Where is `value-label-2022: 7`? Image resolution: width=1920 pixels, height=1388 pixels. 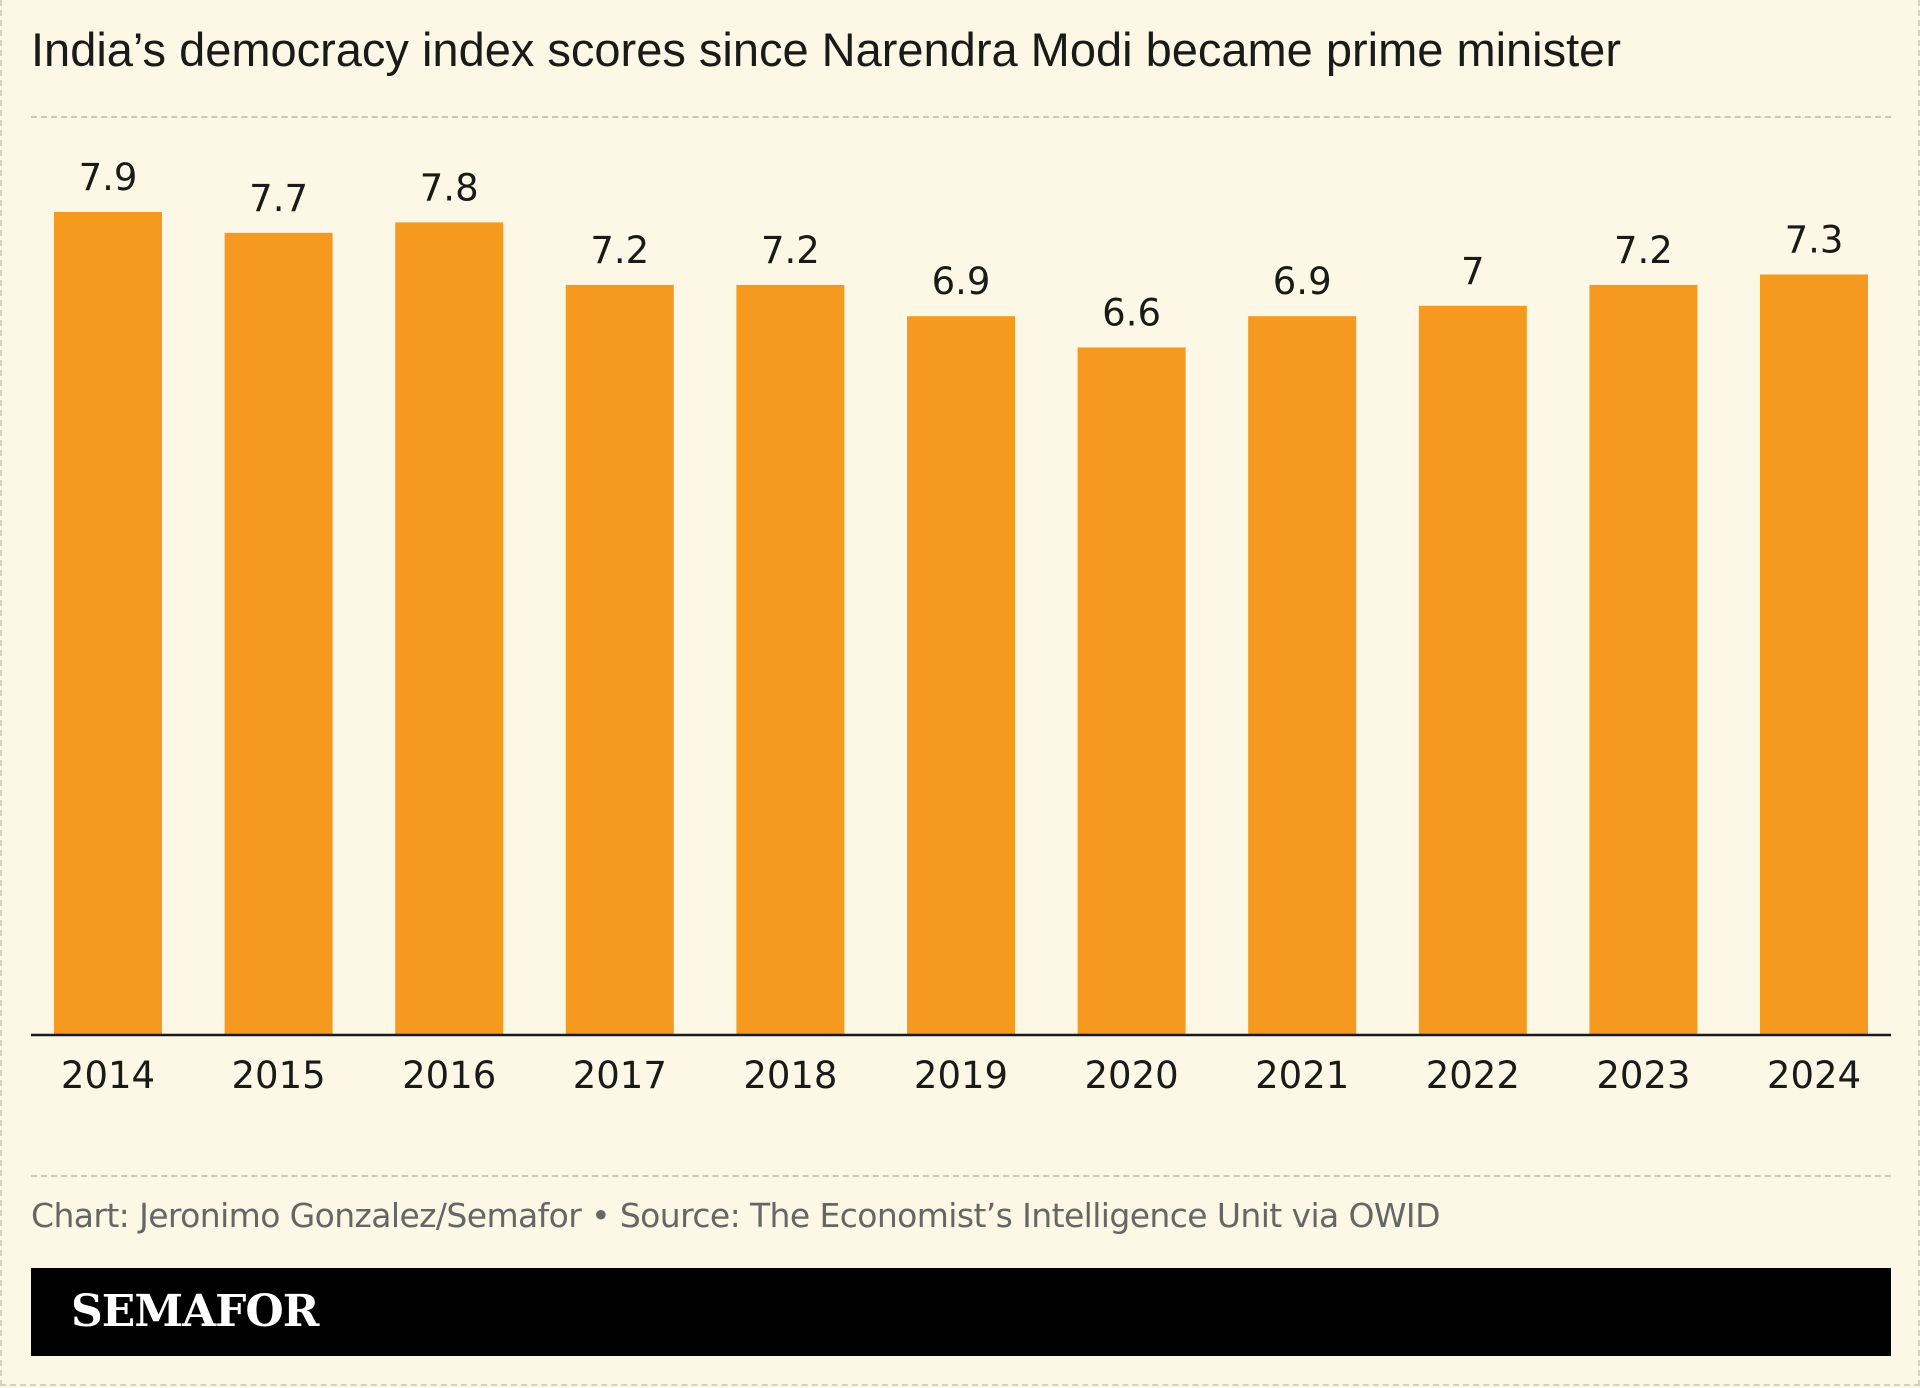 value-label-2022: 7 is located at coordinates (1473, 271).